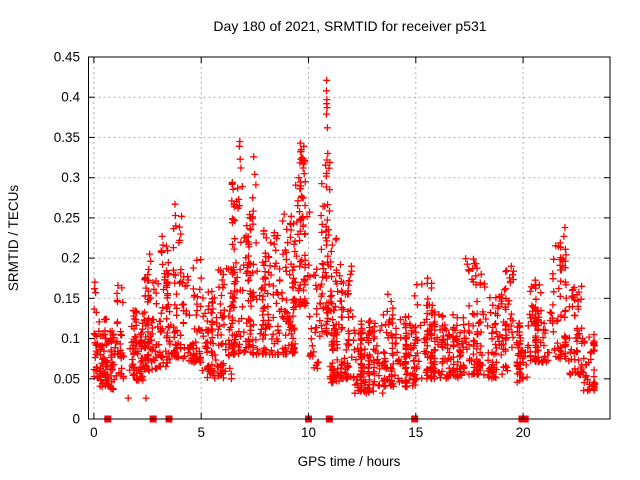 The image size is (640, 480). What do you see at coordinates (70, 258) in the screenshot?
I see `y-tick-label: 0.2` at bounding box center [70, 258].